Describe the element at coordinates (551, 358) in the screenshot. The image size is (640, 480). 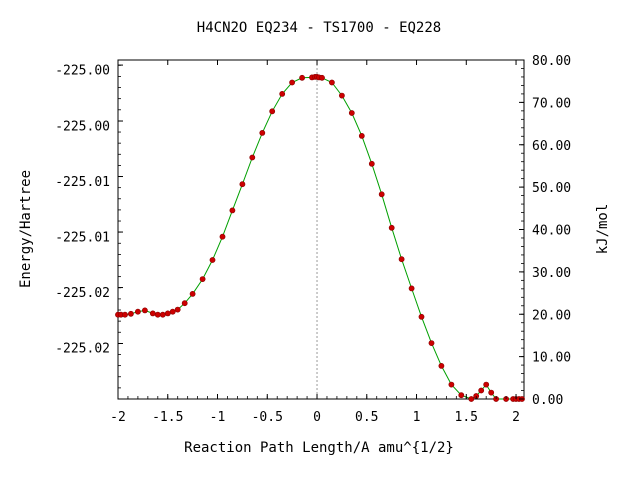
I see `right-tick-label: 10.00` at that location.